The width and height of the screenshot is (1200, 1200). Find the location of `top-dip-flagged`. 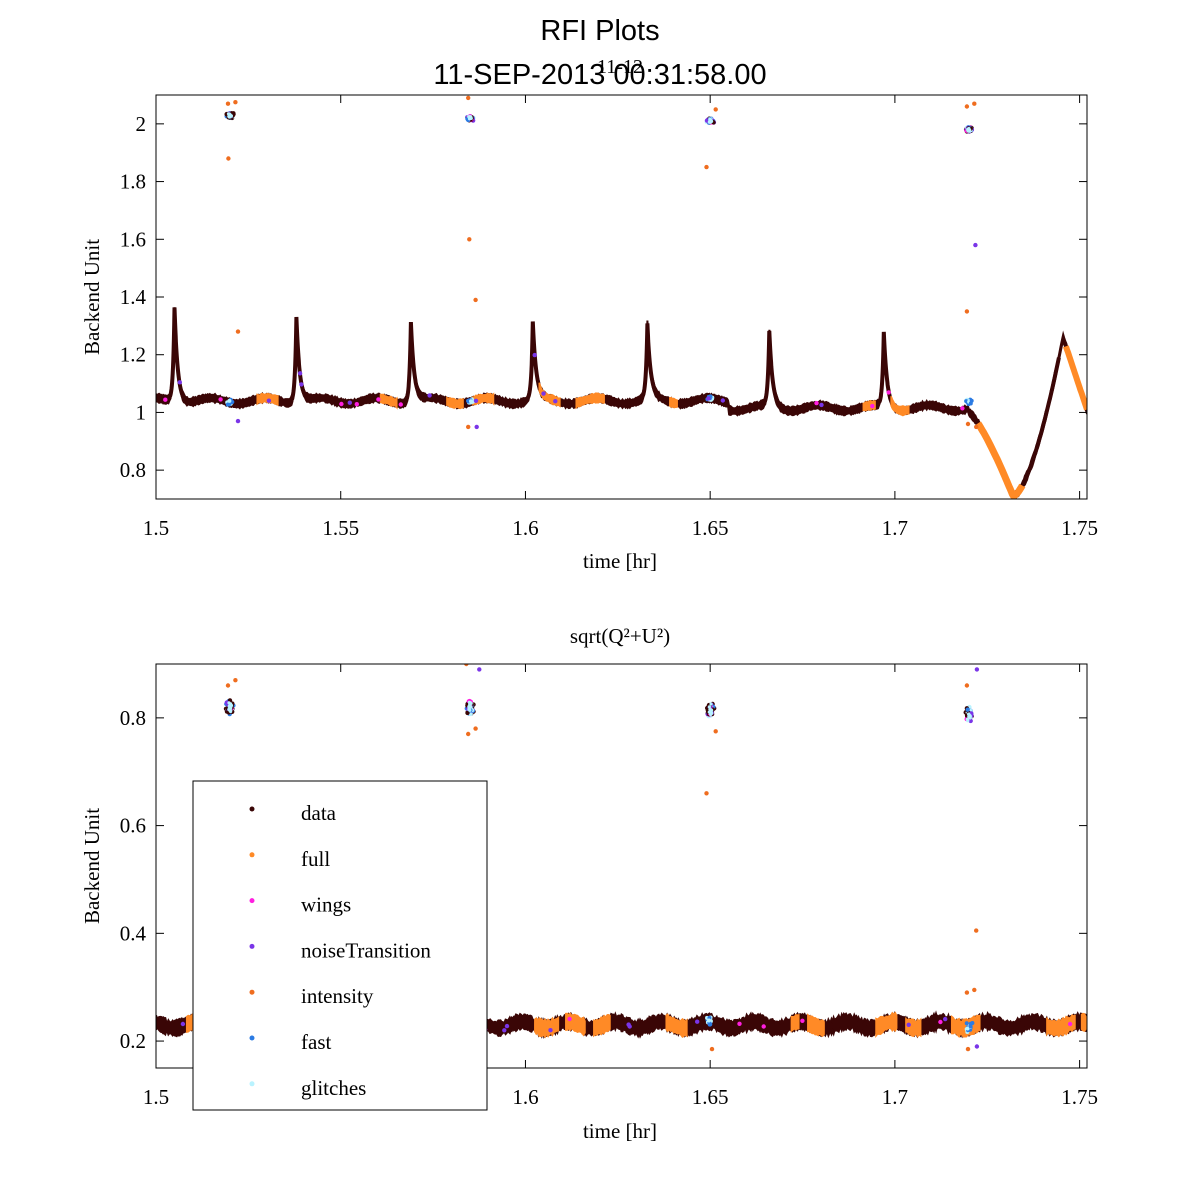

top-dip-flagged is located at coordinates (1000, 460).